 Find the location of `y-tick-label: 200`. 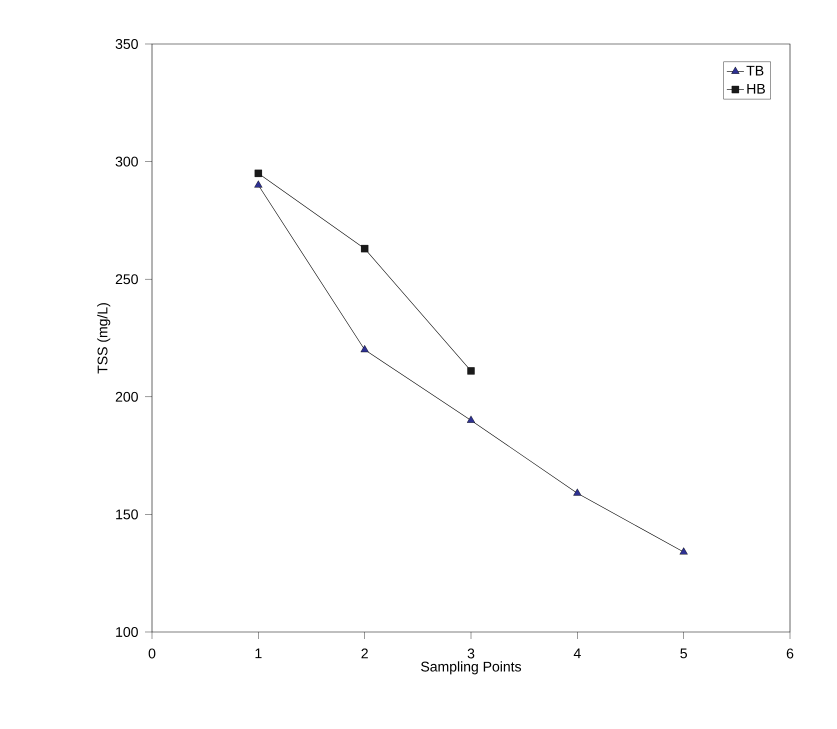

y-tick-label: 200 is located at coordinates (127, 397).